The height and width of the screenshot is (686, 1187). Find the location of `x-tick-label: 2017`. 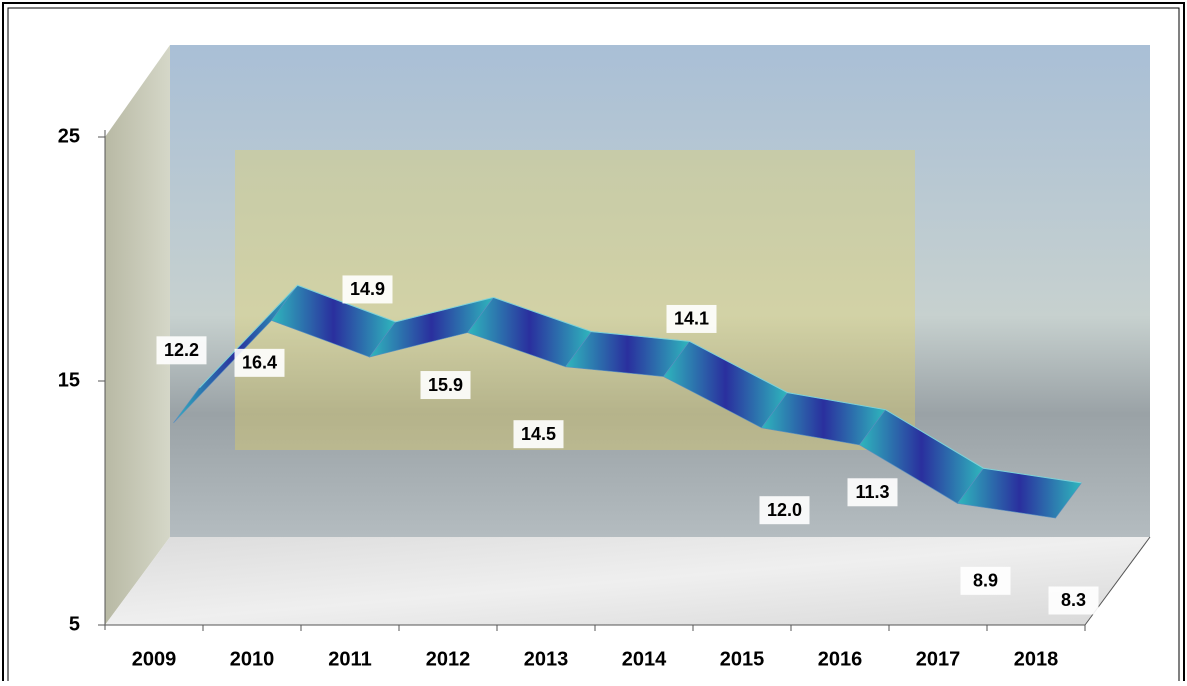

x-tick-label: 2017 is located at coordinates (938, 659).